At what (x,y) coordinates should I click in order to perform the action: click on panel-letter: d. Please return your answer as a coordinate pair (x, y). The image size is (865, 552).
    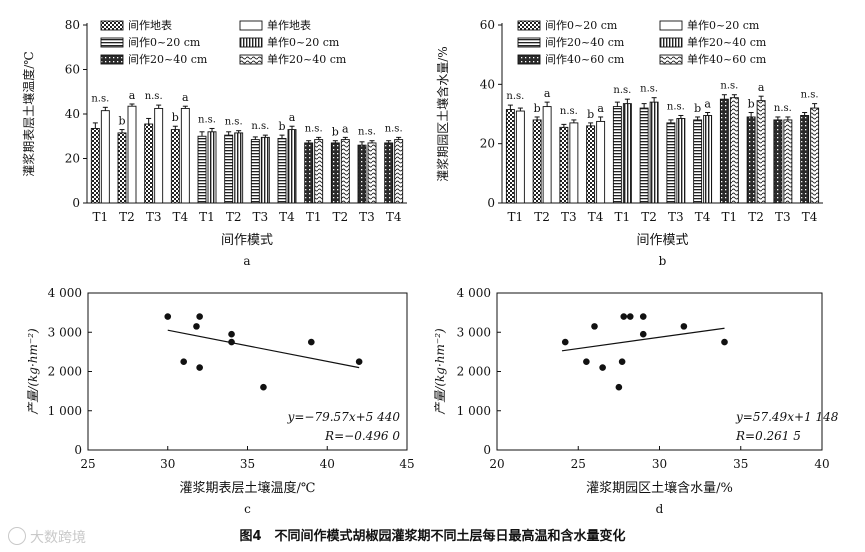
    Looking at the image, I should click on (660, 509).